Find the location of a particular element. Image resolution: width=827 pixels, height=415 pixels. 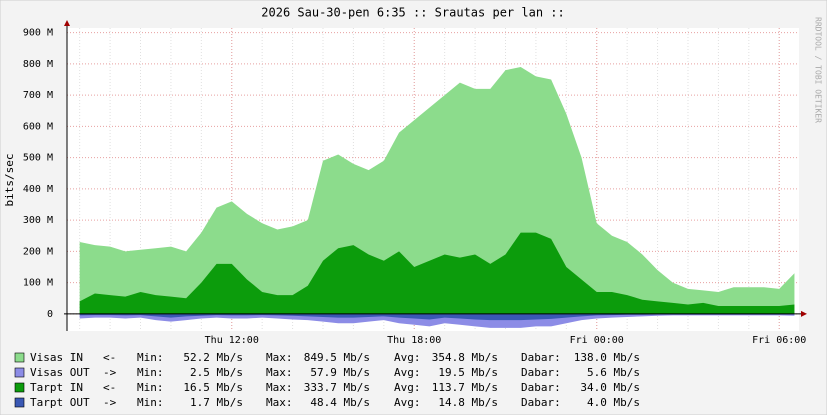

x-tick-label: Fri 00:00 is located at coordinates (597, 340).